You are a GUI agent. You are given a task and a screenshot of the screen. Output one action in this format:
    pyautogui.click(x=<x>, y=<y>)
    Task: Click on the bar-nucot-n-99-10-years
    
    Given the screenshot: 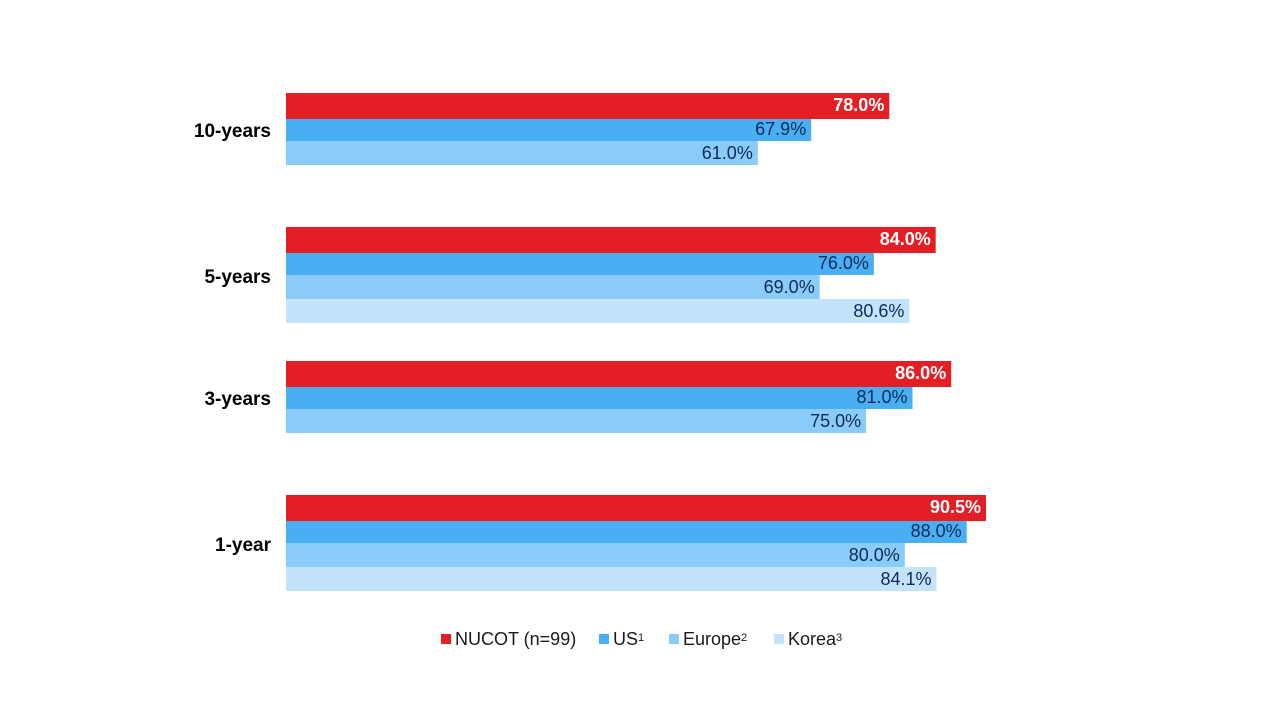 What is the action you would take?
    pyautogui.click(x=588, y=106)
    